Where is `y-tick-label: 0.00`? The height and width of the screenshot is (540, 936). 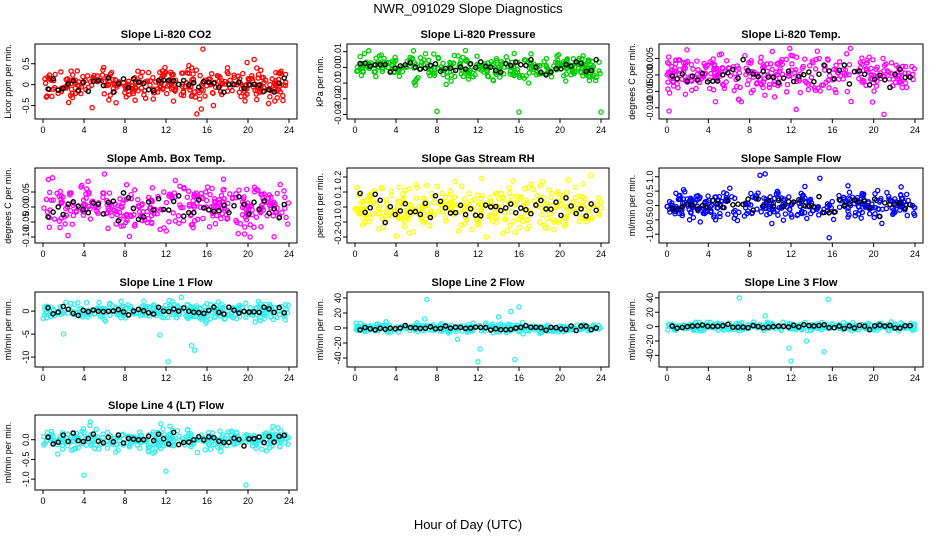
y-tick-label: 0.00 is located at coordinates (26, 207).